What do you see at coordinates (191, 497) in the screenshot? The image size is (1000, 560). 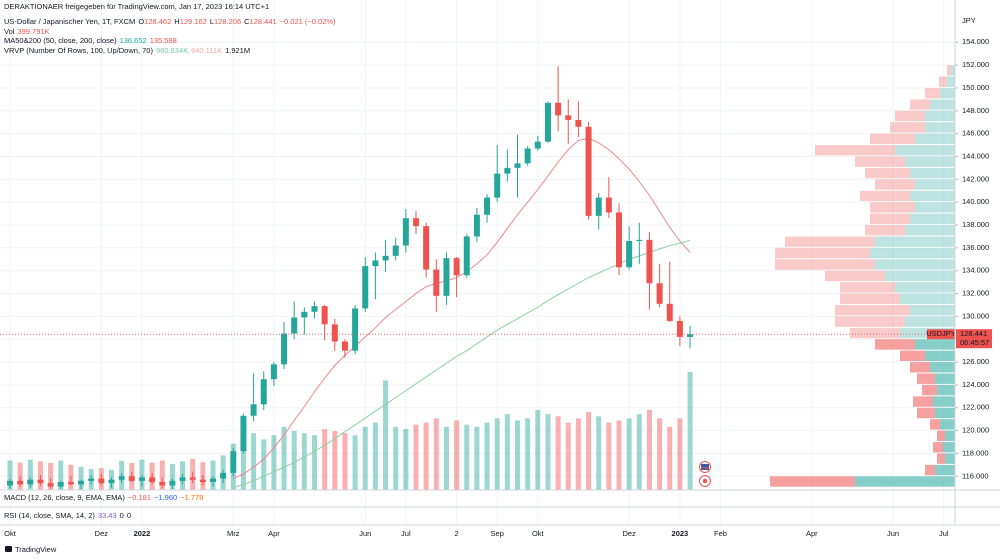 I see `macd-value: −1.778` at bounding box center [191, 497].